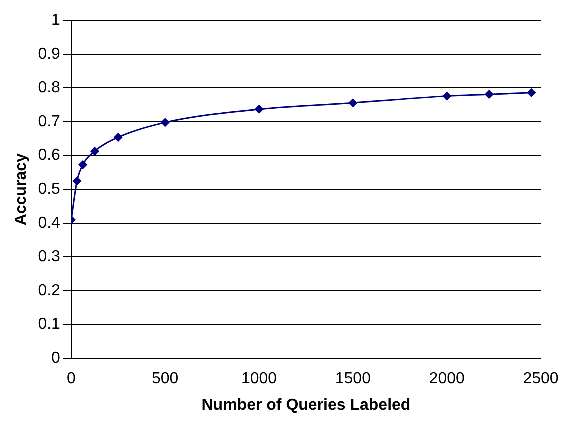 The width and height of the screenshot is (571, 427). Describe the element at coordinates (447, 379) in the screenshot. I see `x-tick-label: 2000` at that location.